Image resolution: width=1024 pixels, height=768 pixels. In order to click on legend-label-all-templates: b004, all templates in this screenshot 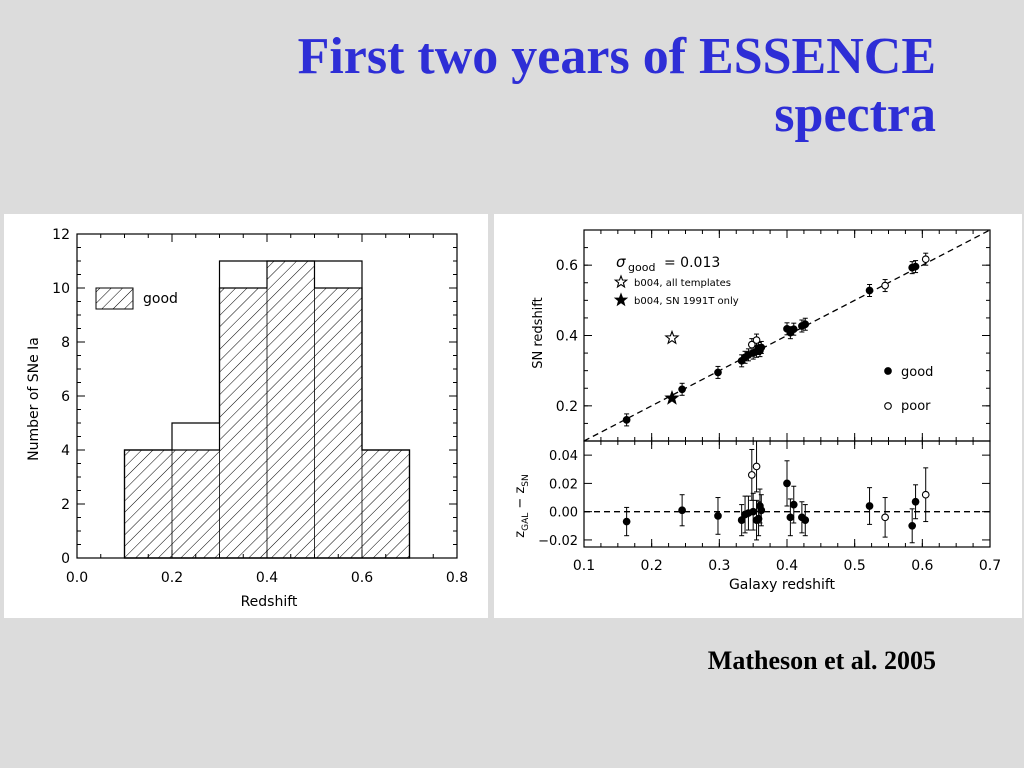, I will do `click(682, 283)`.